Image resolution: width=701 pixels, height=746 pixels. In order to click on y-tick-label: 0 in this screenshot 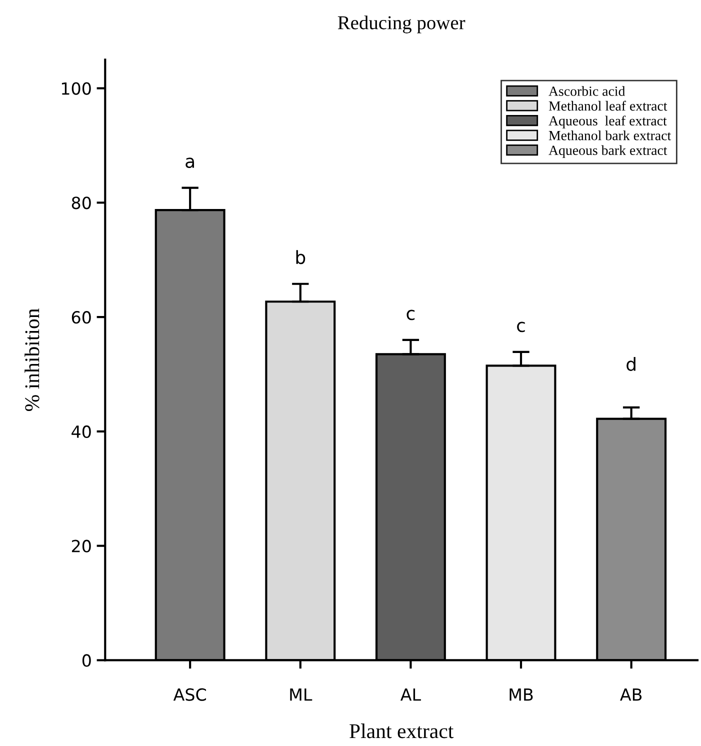, I will do `click(86, 660)`.